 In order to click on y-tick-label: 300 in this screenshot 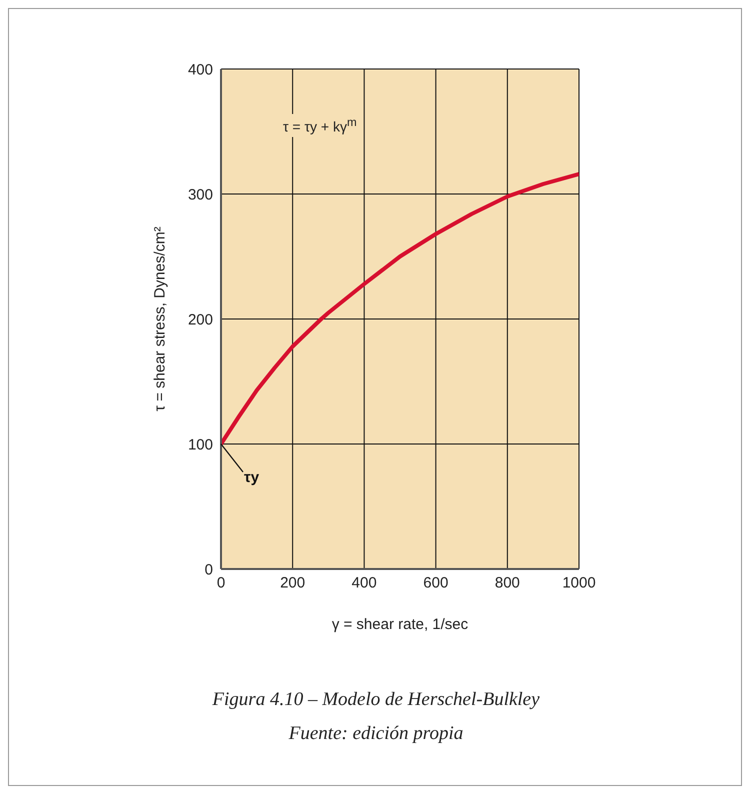, I will do `click(200, 195)`.